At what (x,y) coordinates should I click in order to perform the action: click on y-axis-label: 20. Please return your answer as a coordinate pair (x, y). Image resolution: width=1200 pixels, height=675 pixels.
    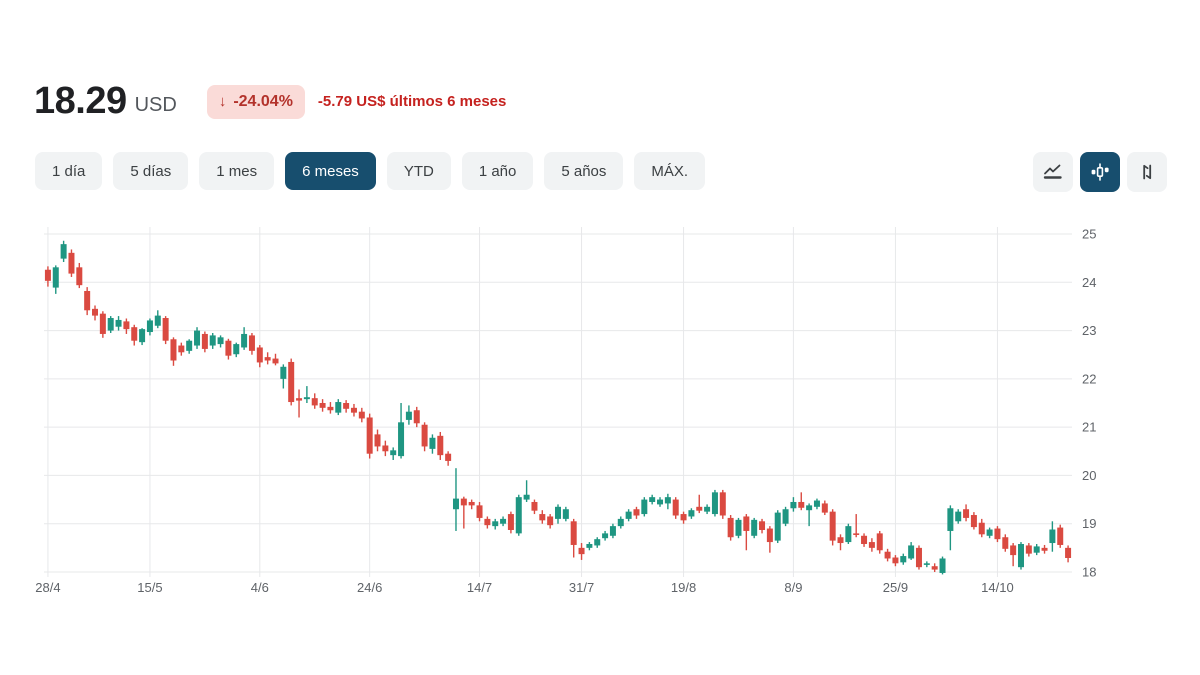
    Looking at the image, I should click on (1089, 475).